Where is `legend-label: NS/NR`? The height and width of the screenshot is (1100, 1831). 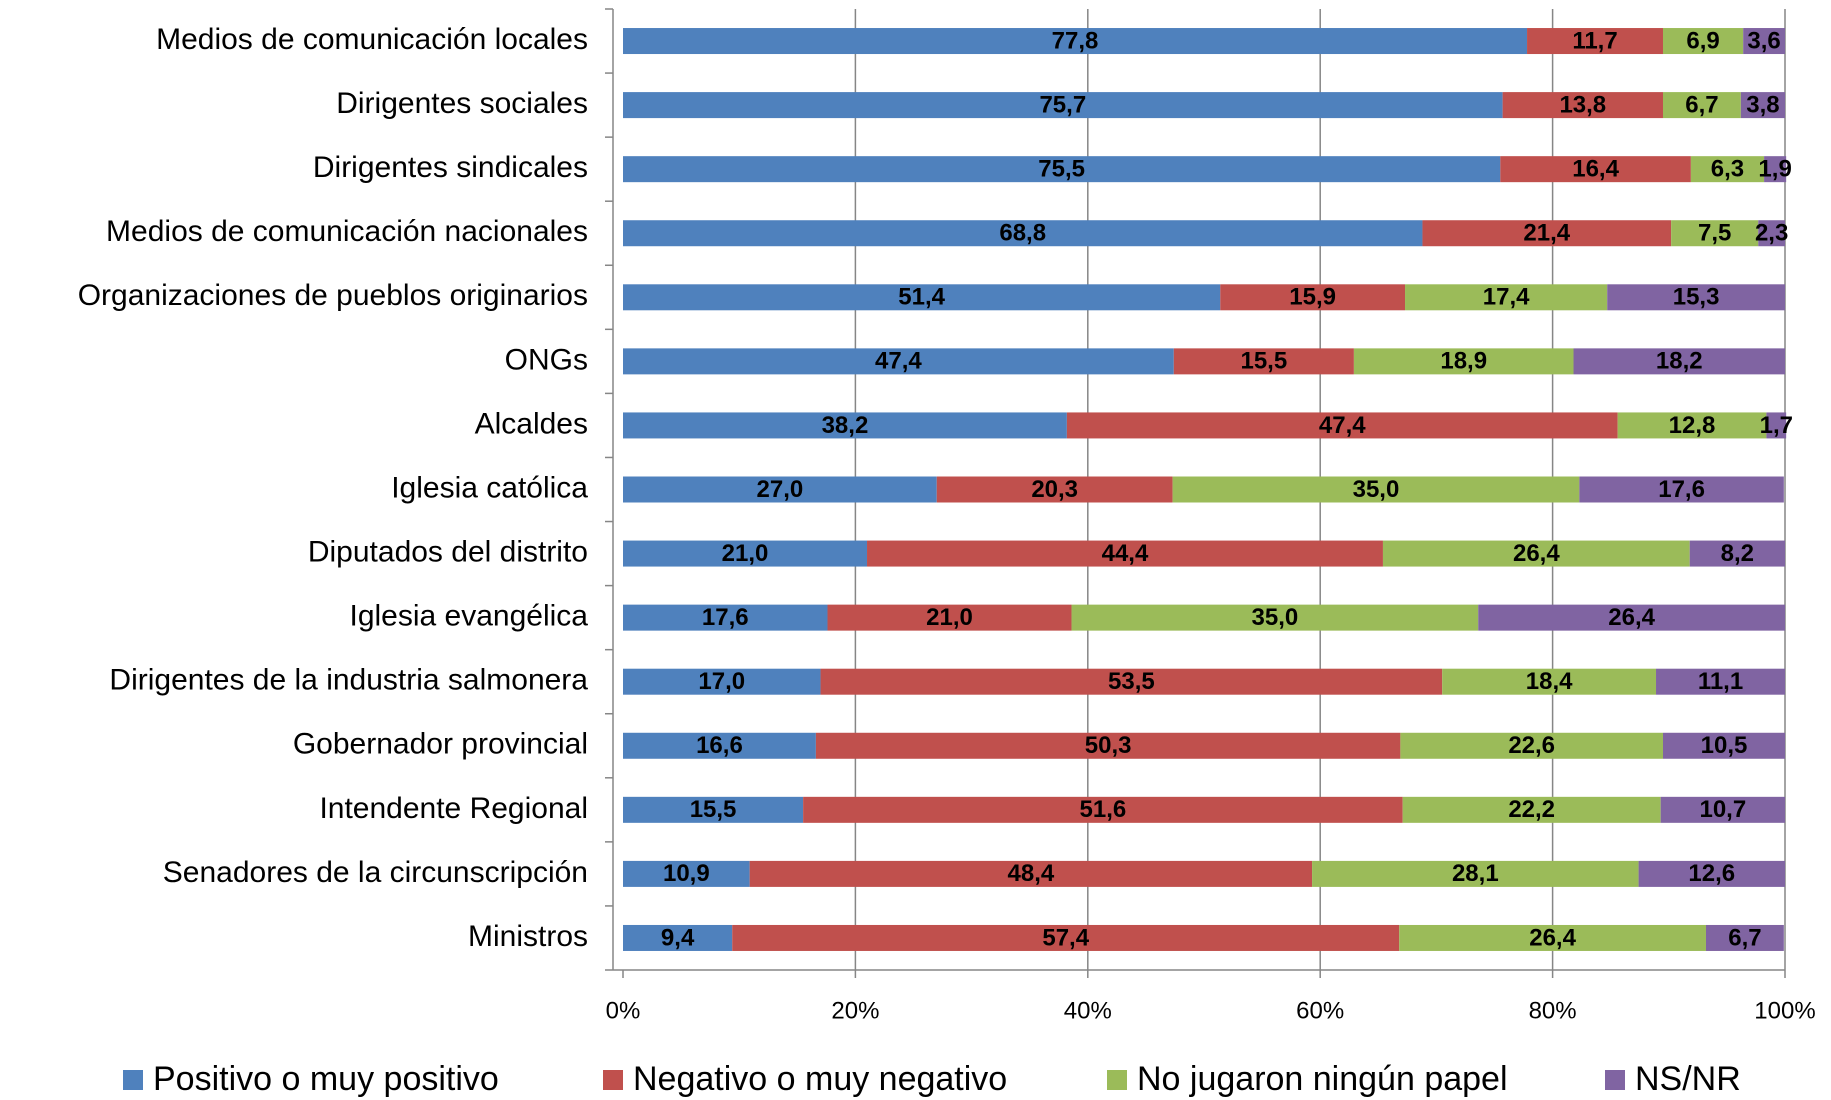 legend-label: NS/NR is located at coordinates (1688, 1079).